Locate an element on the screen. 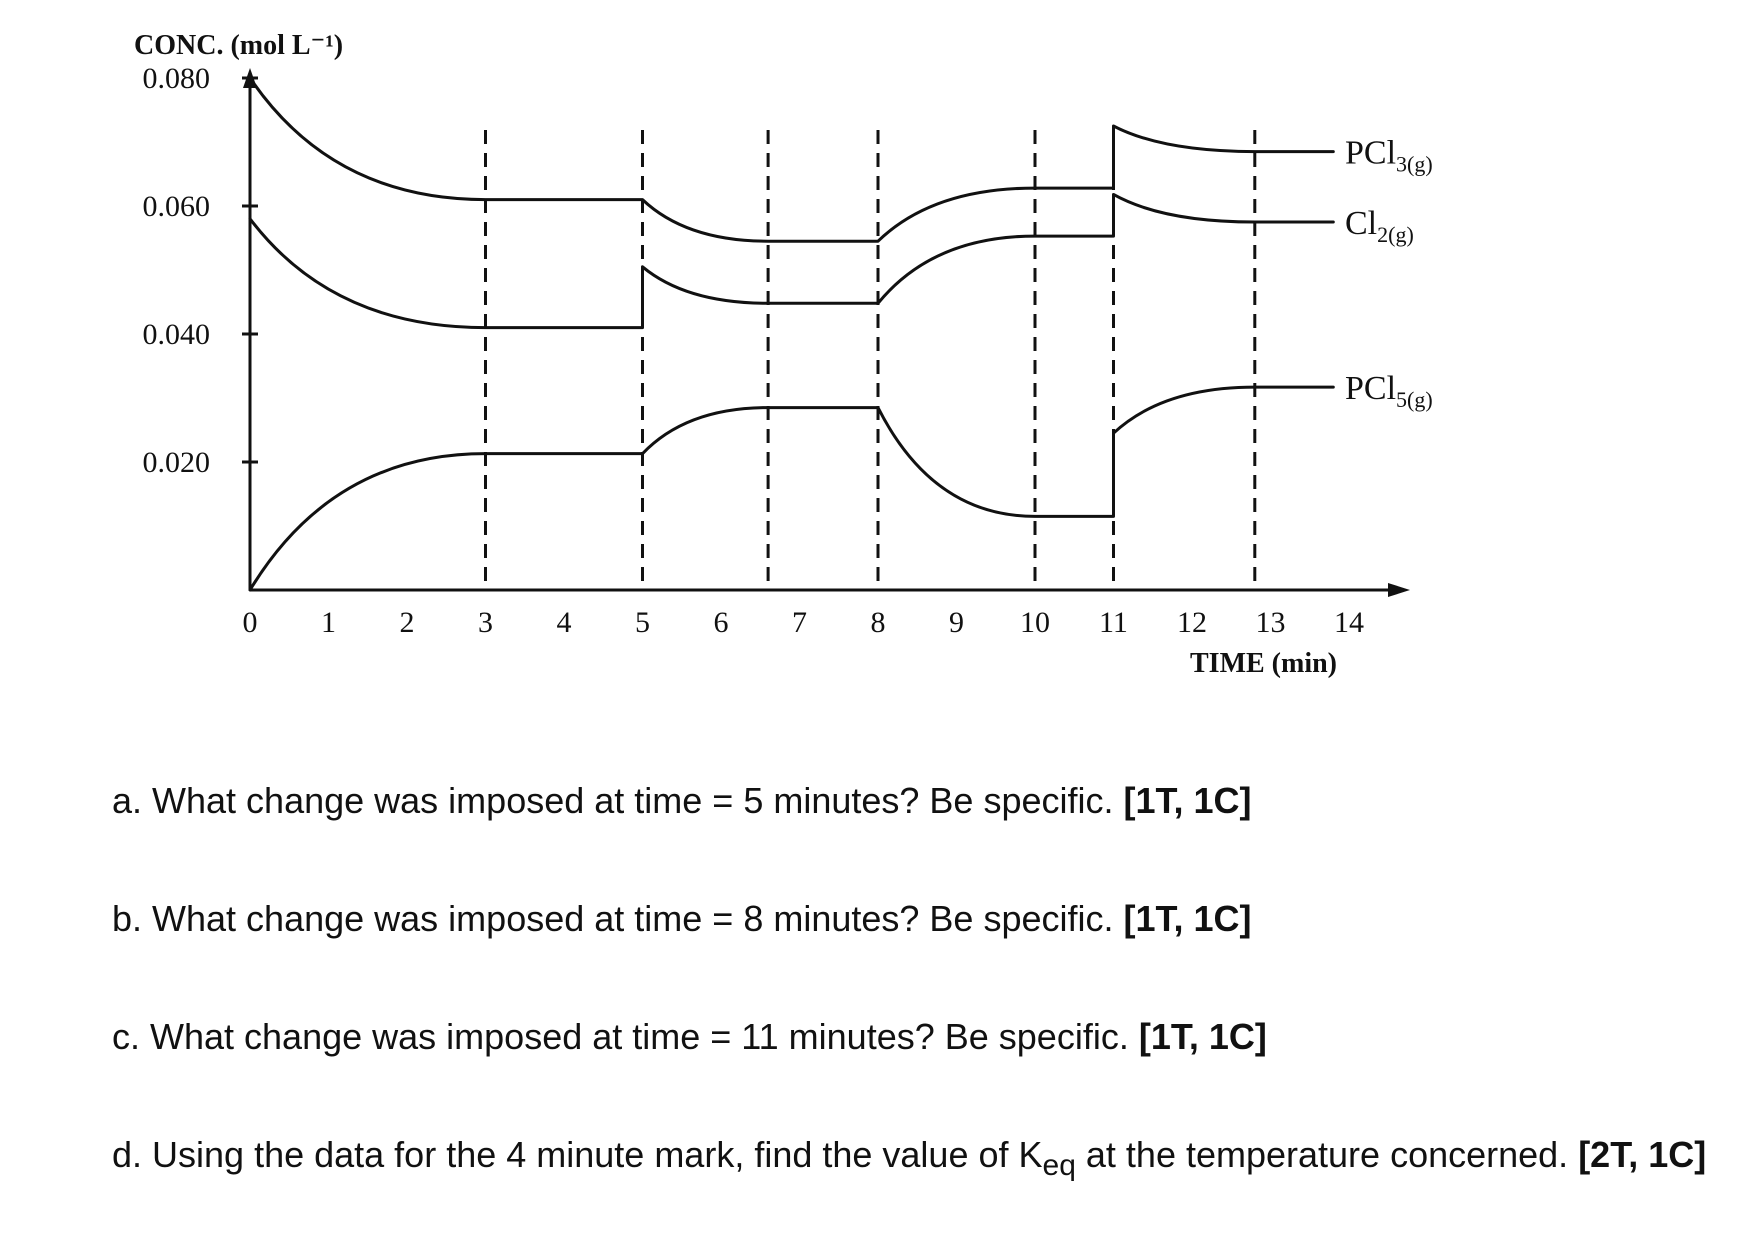 The width and height of the screenshot is (1760, 1253). x-tick-label: 2 is located at coordinates (407, 622).